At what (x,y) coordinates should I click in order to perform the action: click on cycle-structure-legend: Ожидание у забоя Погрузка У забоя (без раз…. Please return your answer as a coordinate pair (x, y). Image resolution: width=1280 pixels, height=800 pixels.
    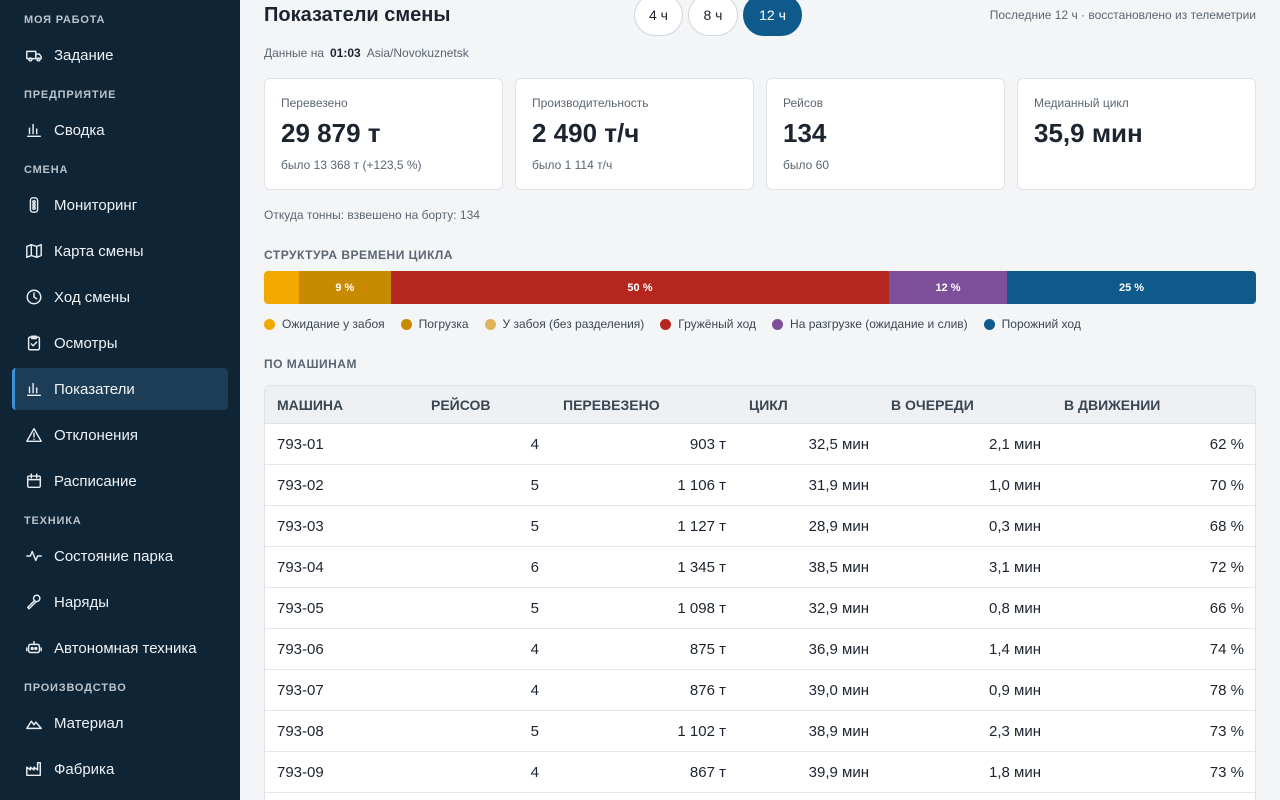
    Looking at the image, I should click on (680, 324).